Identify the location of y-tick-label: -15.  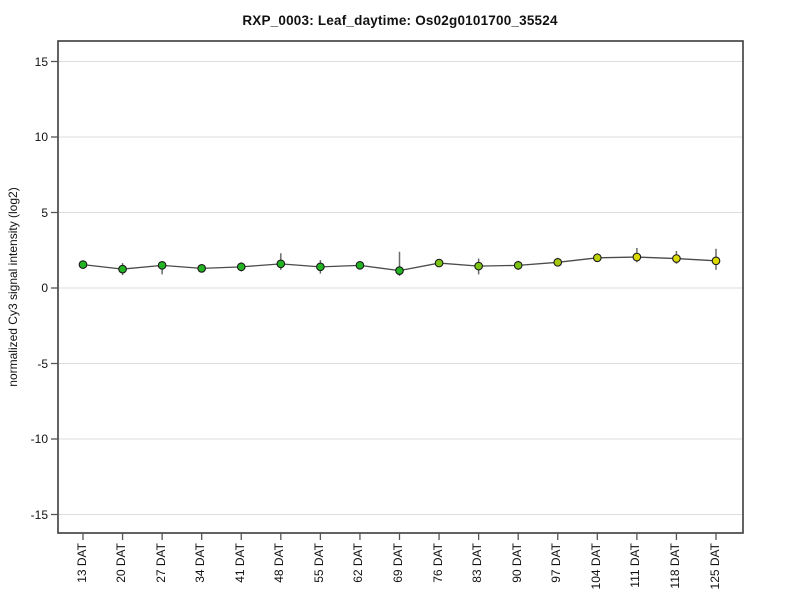
(39, 514).